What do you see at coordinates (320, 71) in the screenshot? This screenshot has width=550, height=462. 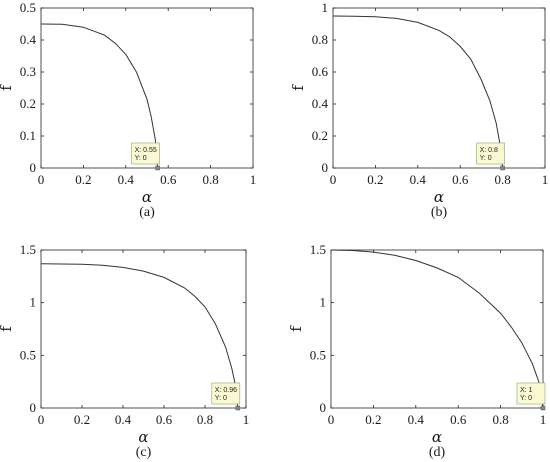 I see `y-tick-label: 0.6` at bounding box center [320, 71].